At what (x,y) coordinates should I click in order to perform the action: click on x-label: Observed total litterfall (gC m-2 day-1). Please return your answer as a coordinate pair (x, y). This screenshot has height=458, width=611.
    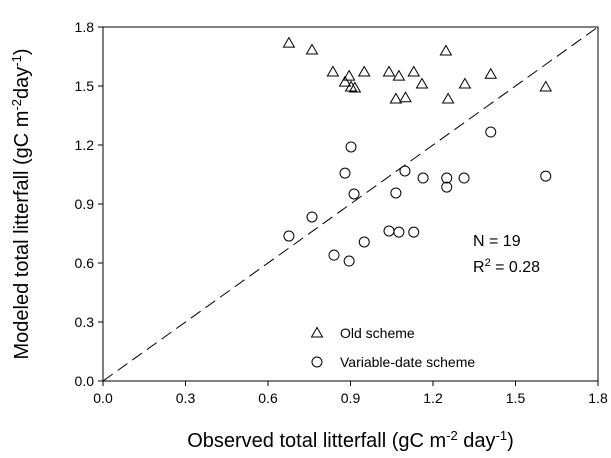
    Looking at the image, I should click on (350, 440).